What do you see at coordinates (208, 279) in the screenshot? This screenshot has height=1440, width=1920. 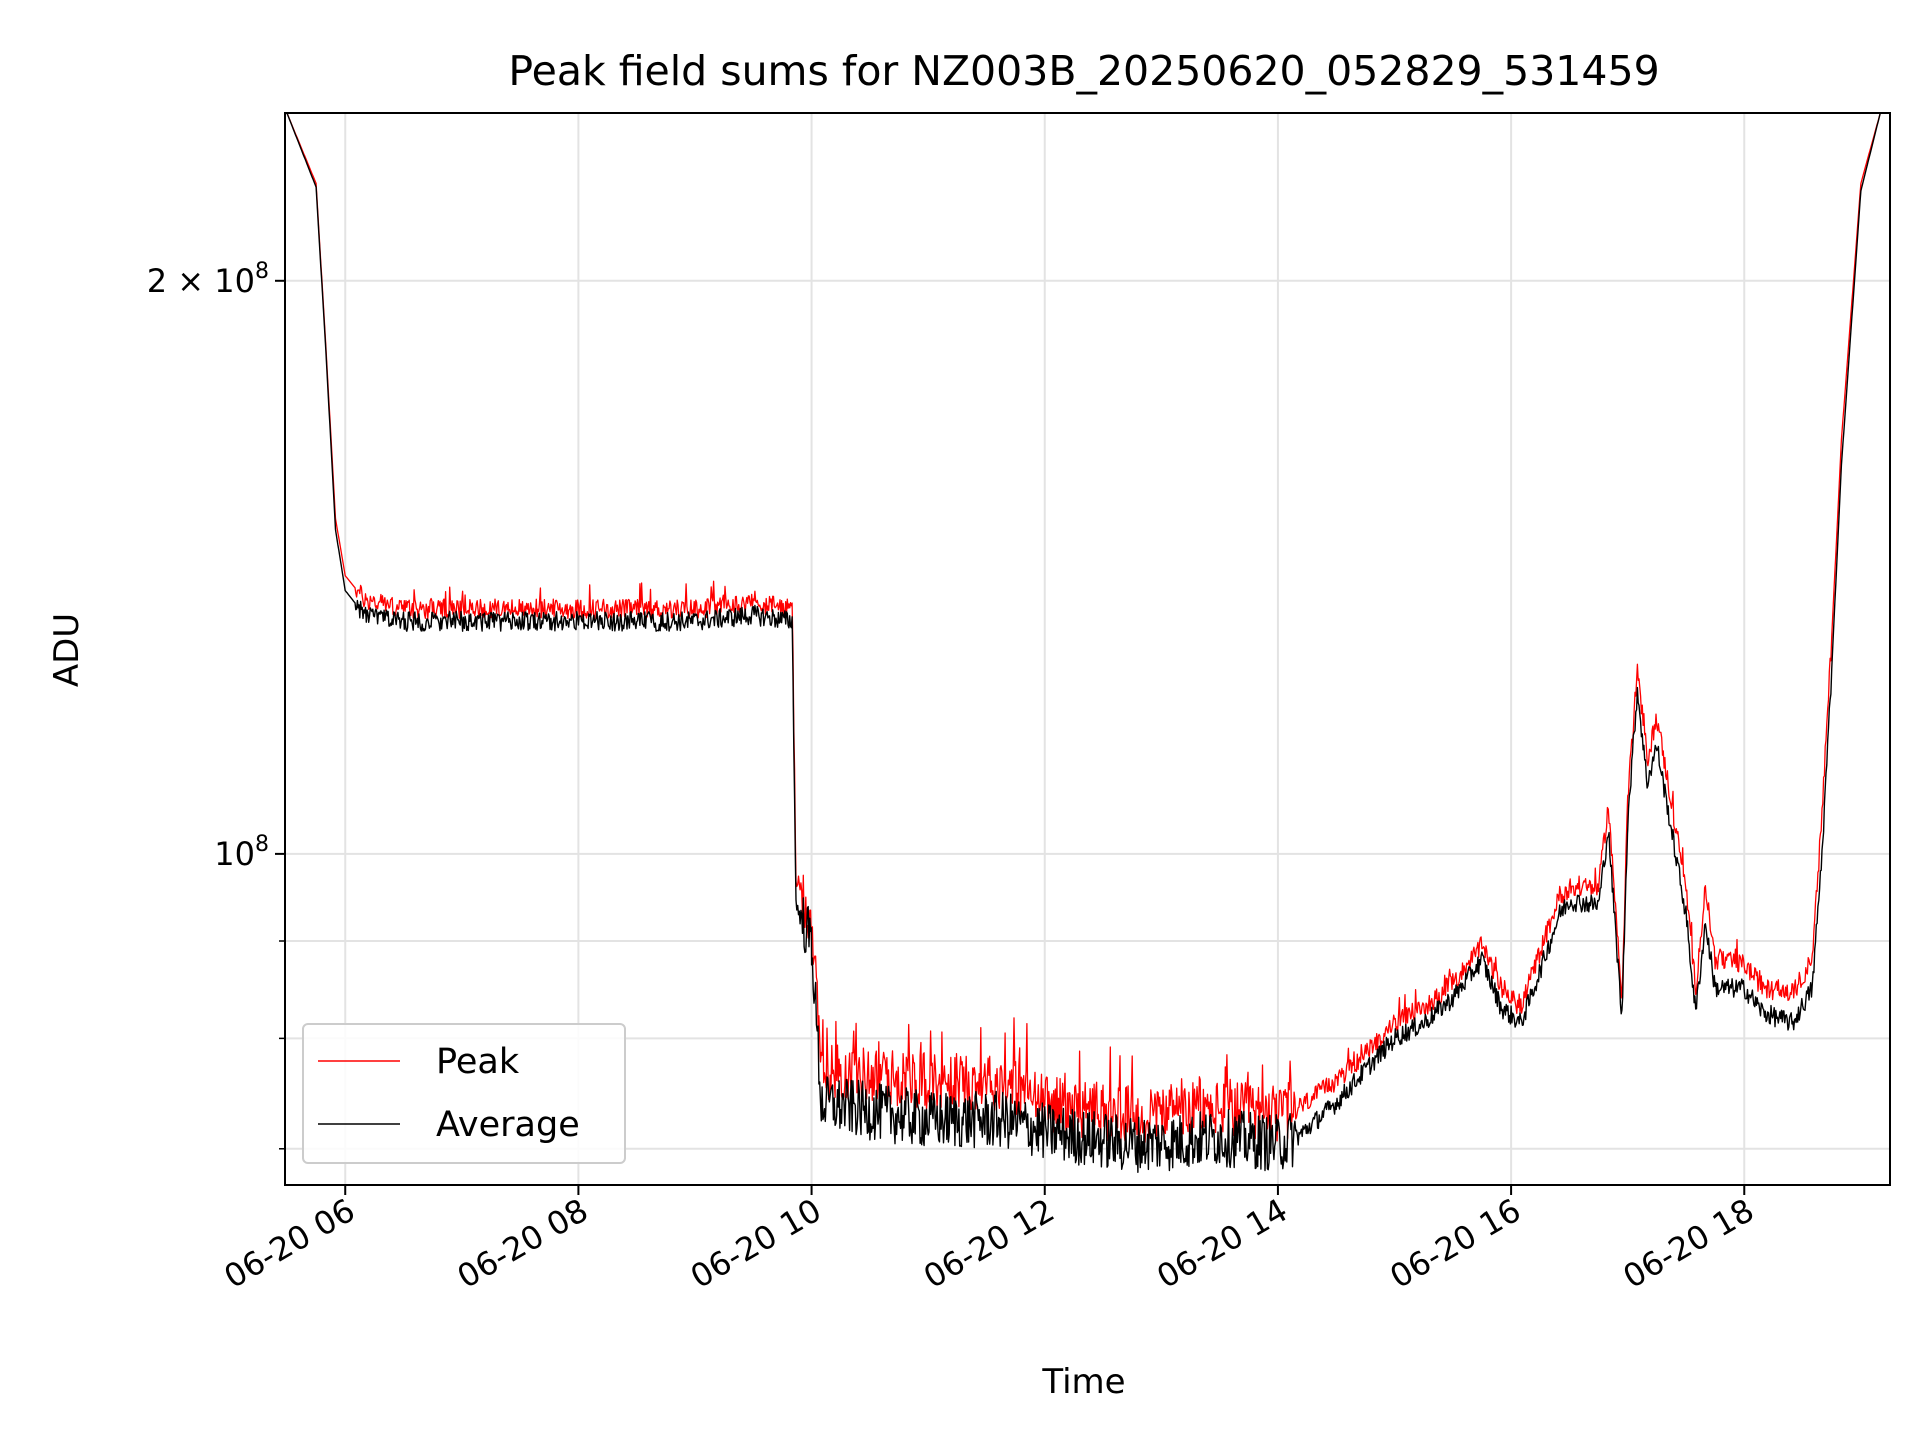 I see `y-tick-label: 2 × 108` at bounding box center [208, 279].